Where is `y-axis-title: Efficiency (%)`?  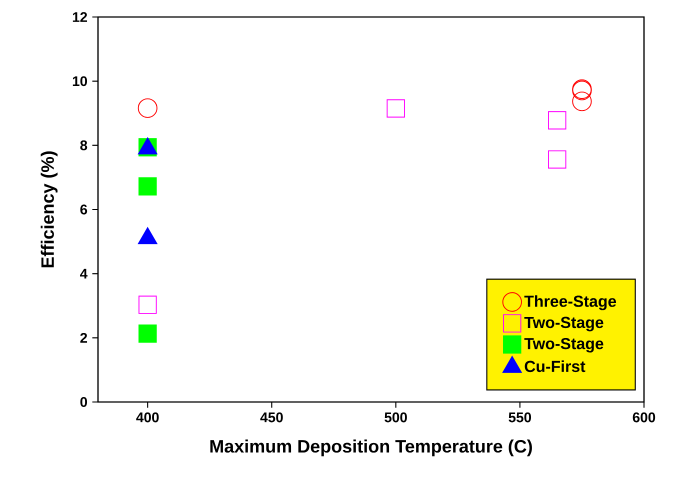
y-axis-title: Efficiency (%) is located at coordinates (49, 209).